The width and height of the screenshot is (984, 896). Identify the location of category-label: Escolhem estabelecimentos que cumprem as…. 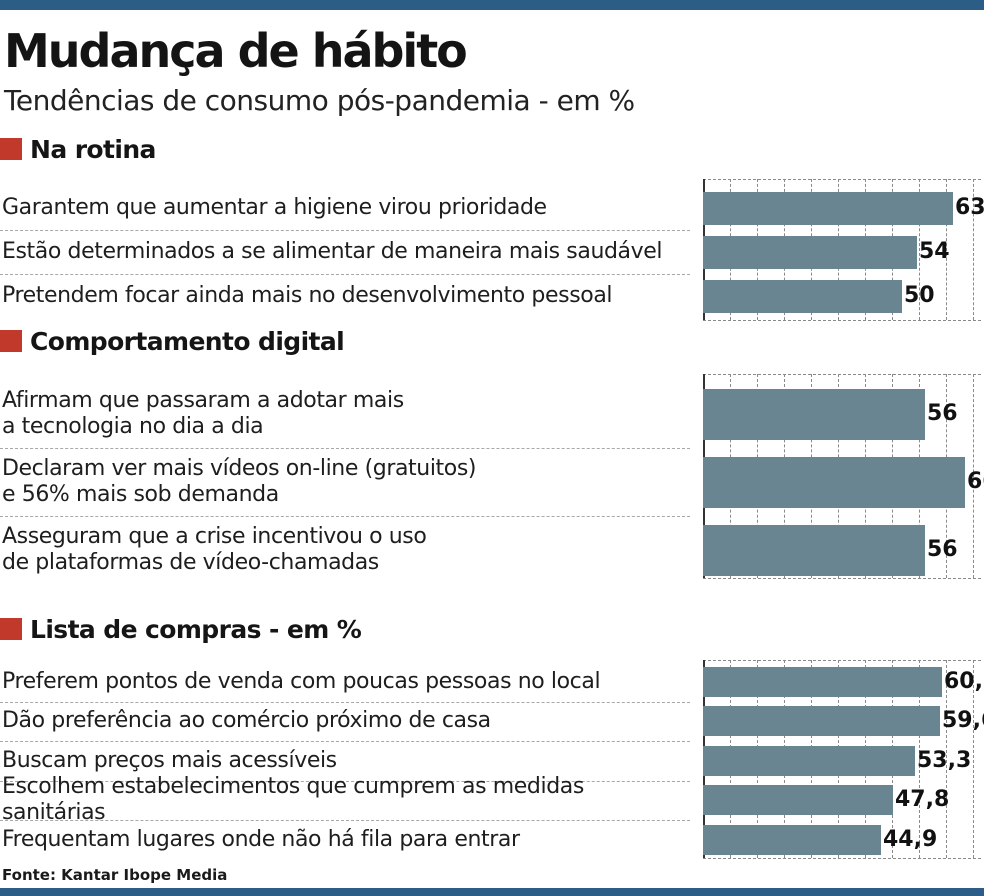
(293, 800).